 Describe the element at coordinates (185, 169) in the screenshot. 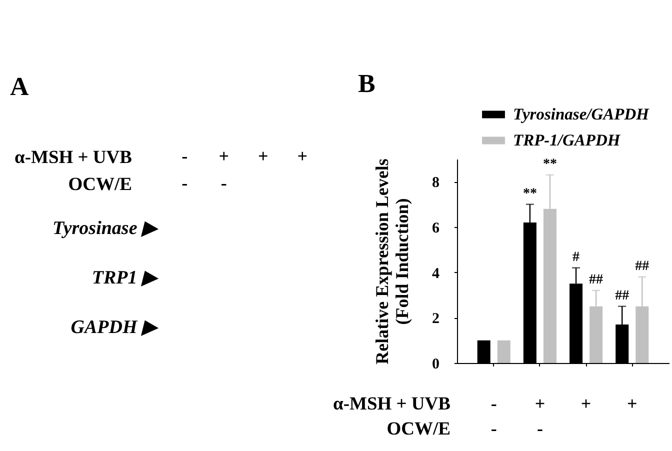

I see `category-label: - -` at that location.